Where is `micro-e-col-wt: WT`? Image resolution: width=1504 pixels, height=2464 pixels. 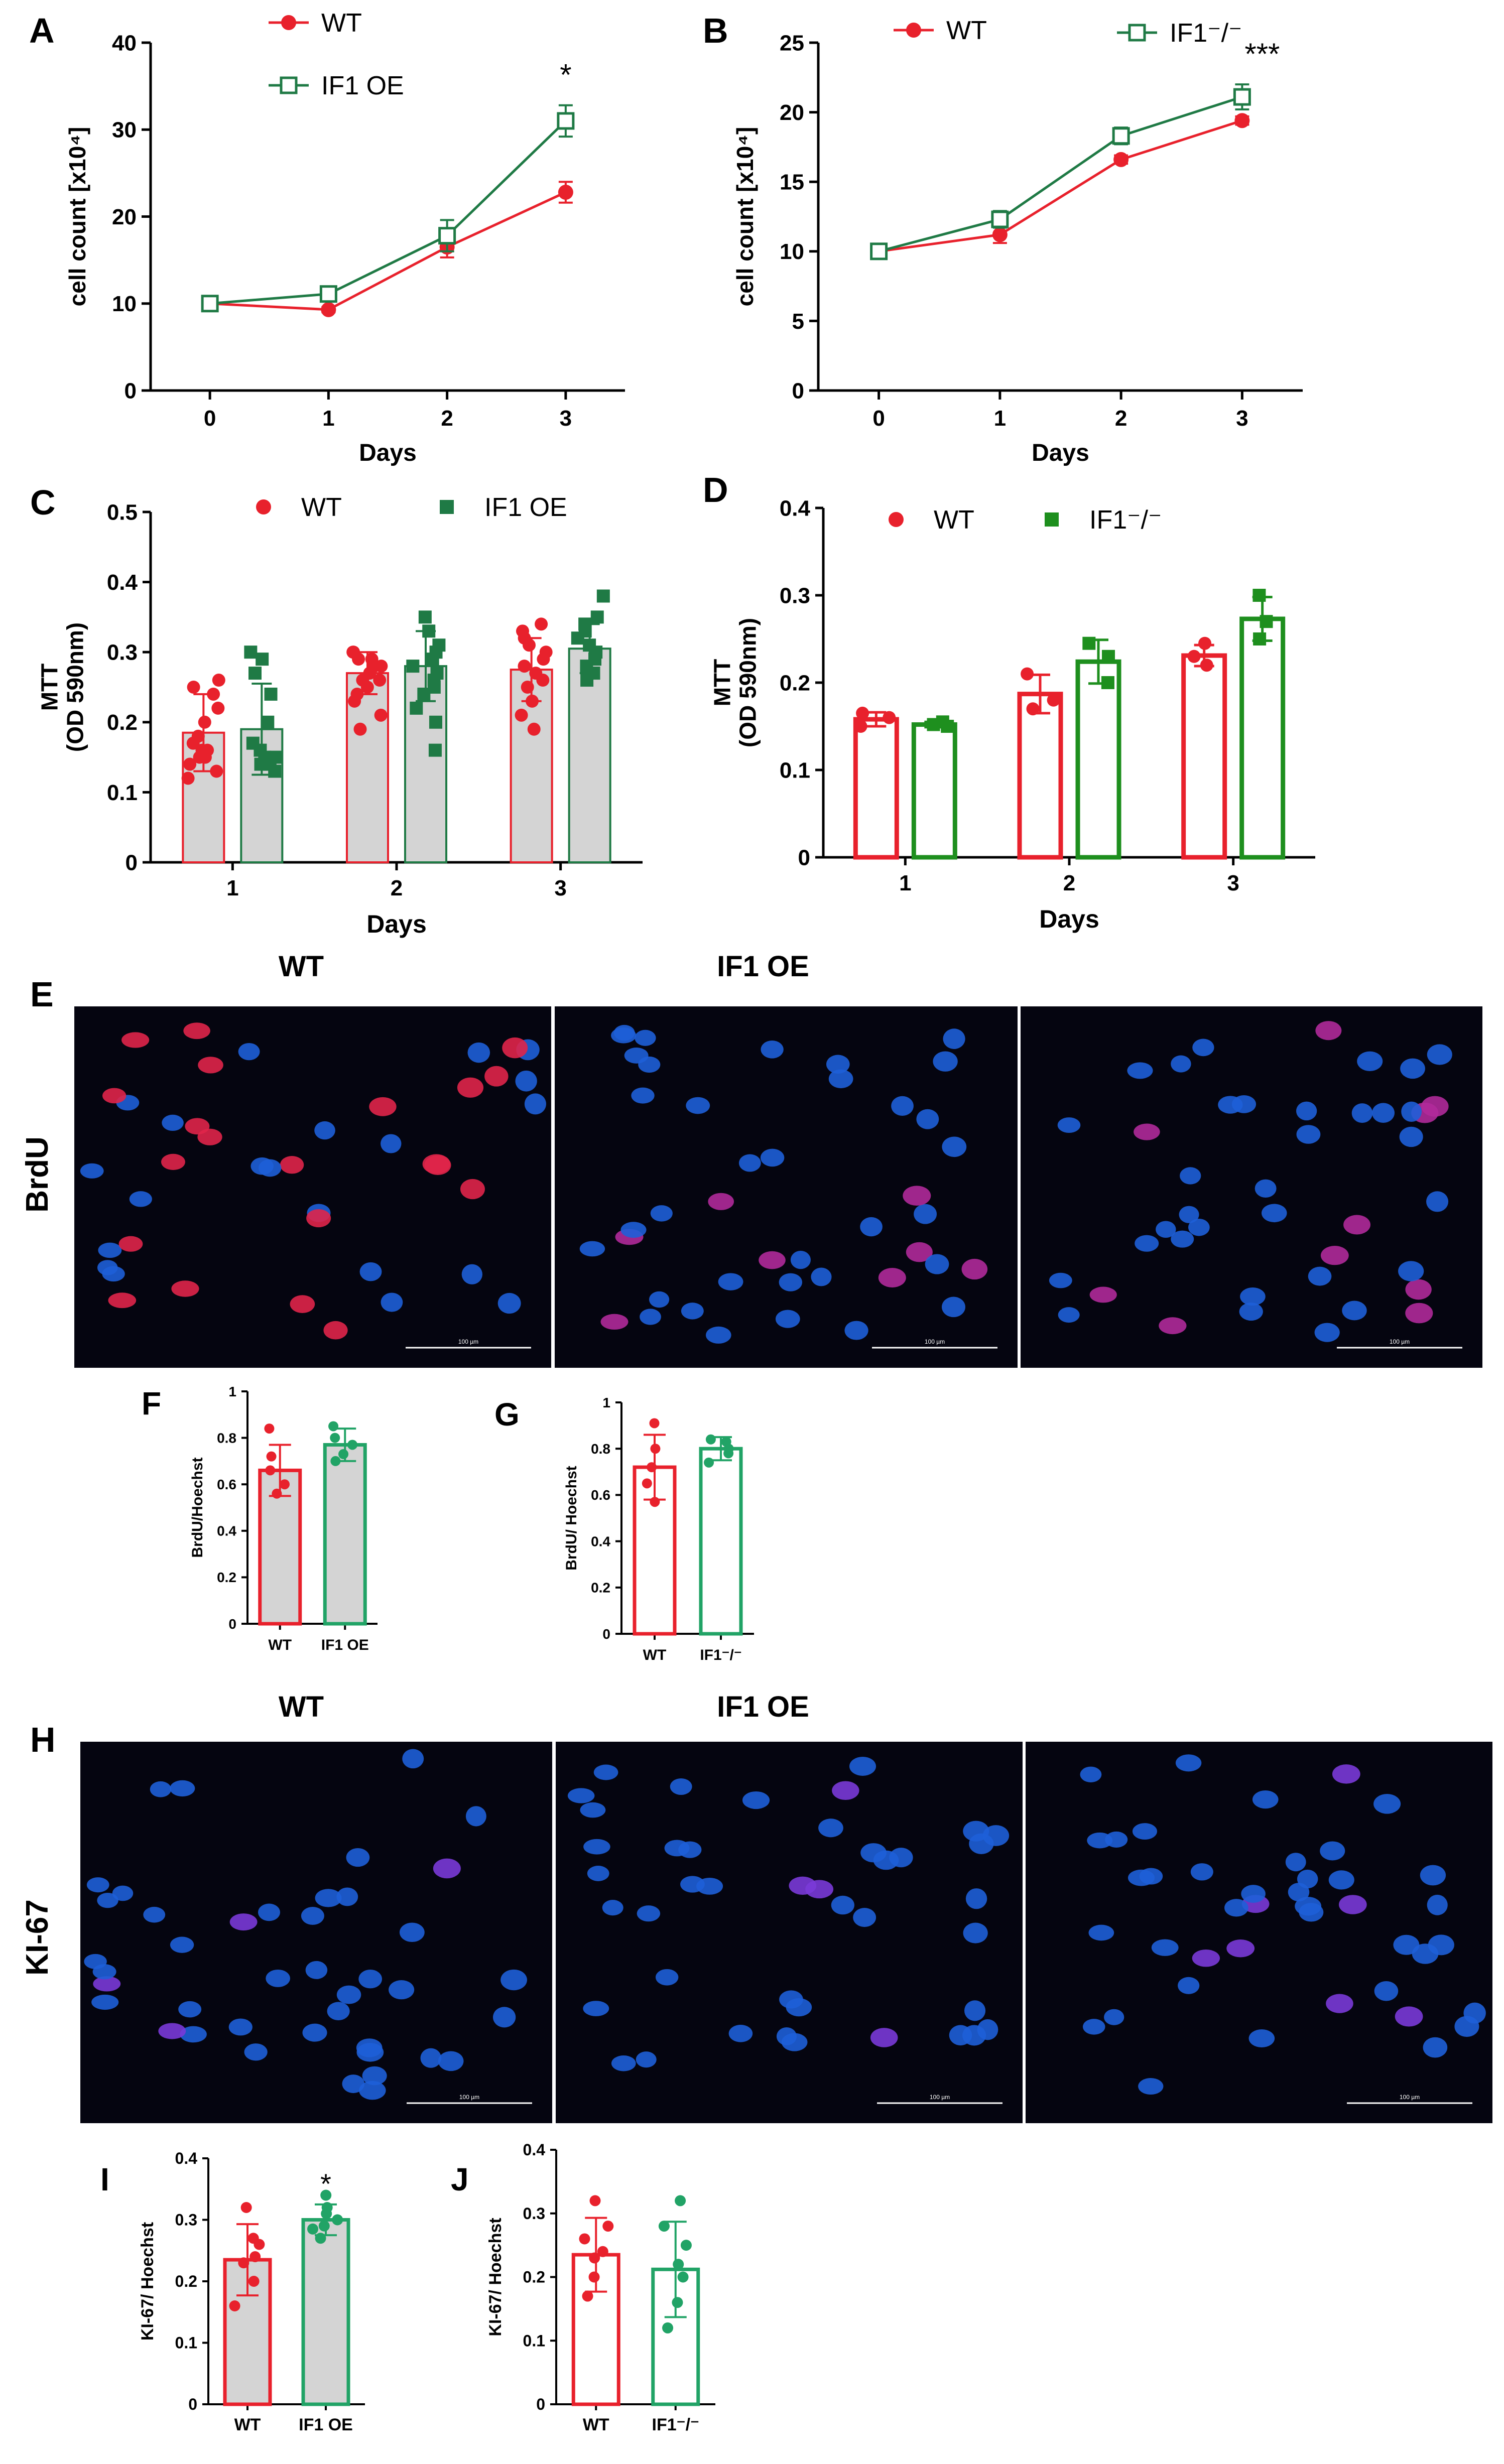 micro-e-col-wt: WT is located at coordinates (301, 967).